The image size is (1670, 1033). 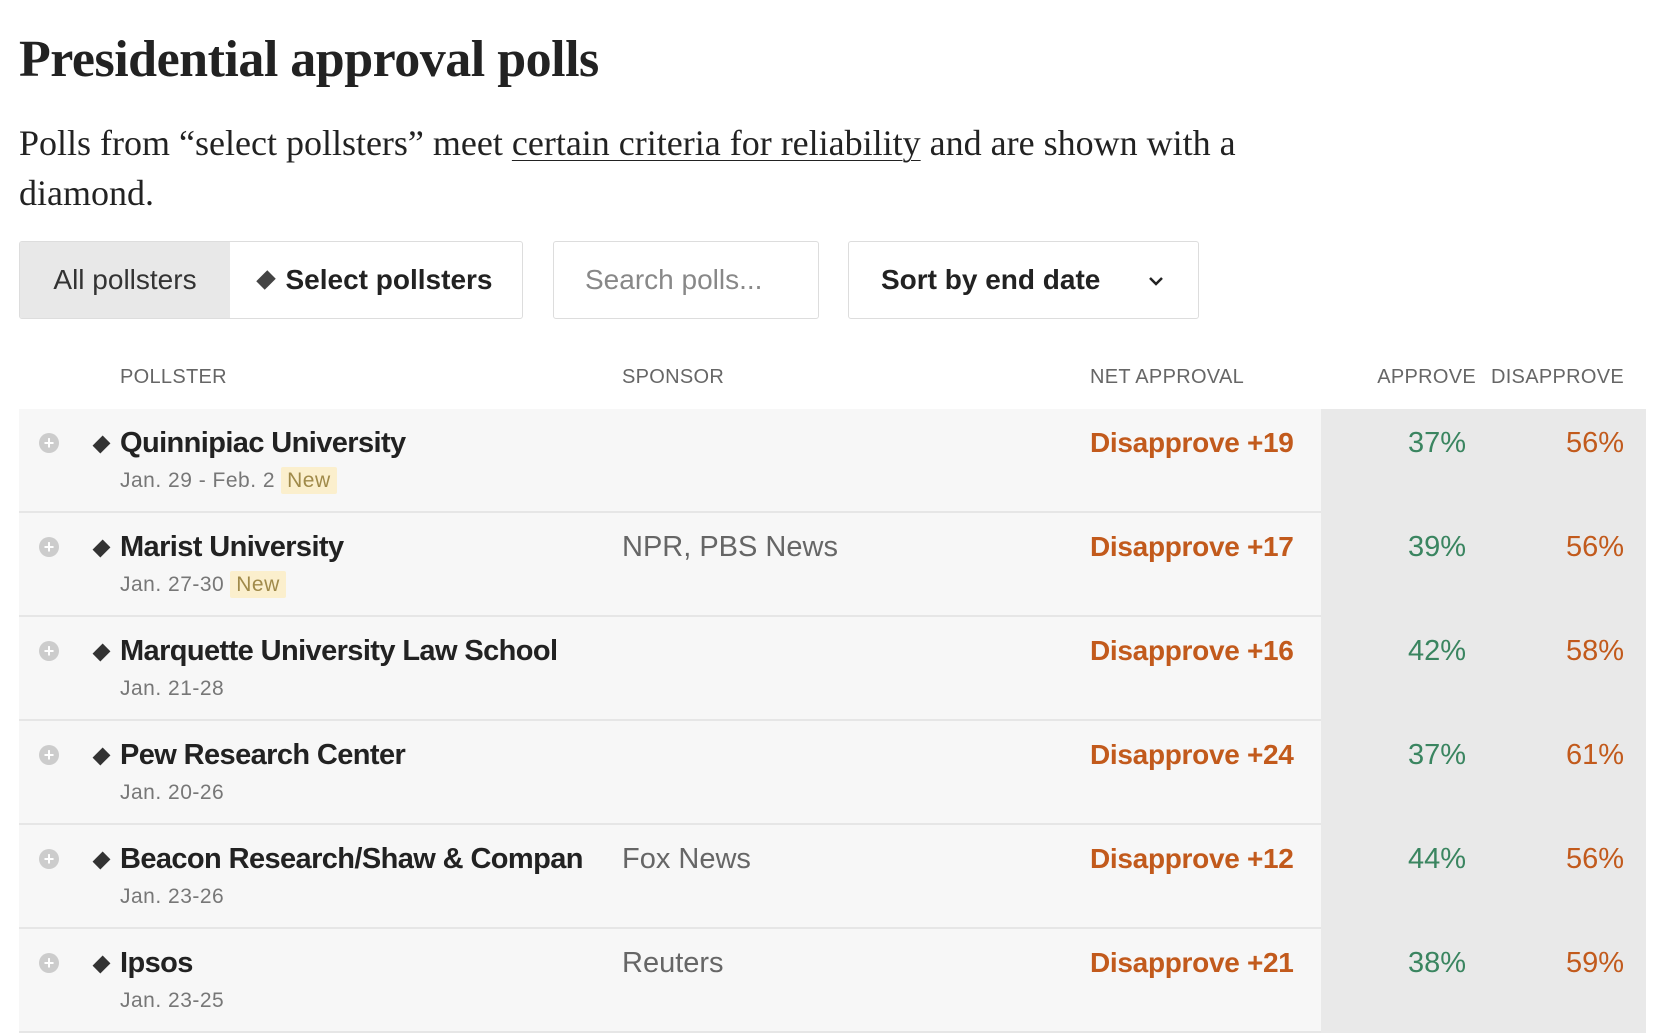 I want to click on poll-dates: Jan. 23-25, so click(x=172, y=1001).